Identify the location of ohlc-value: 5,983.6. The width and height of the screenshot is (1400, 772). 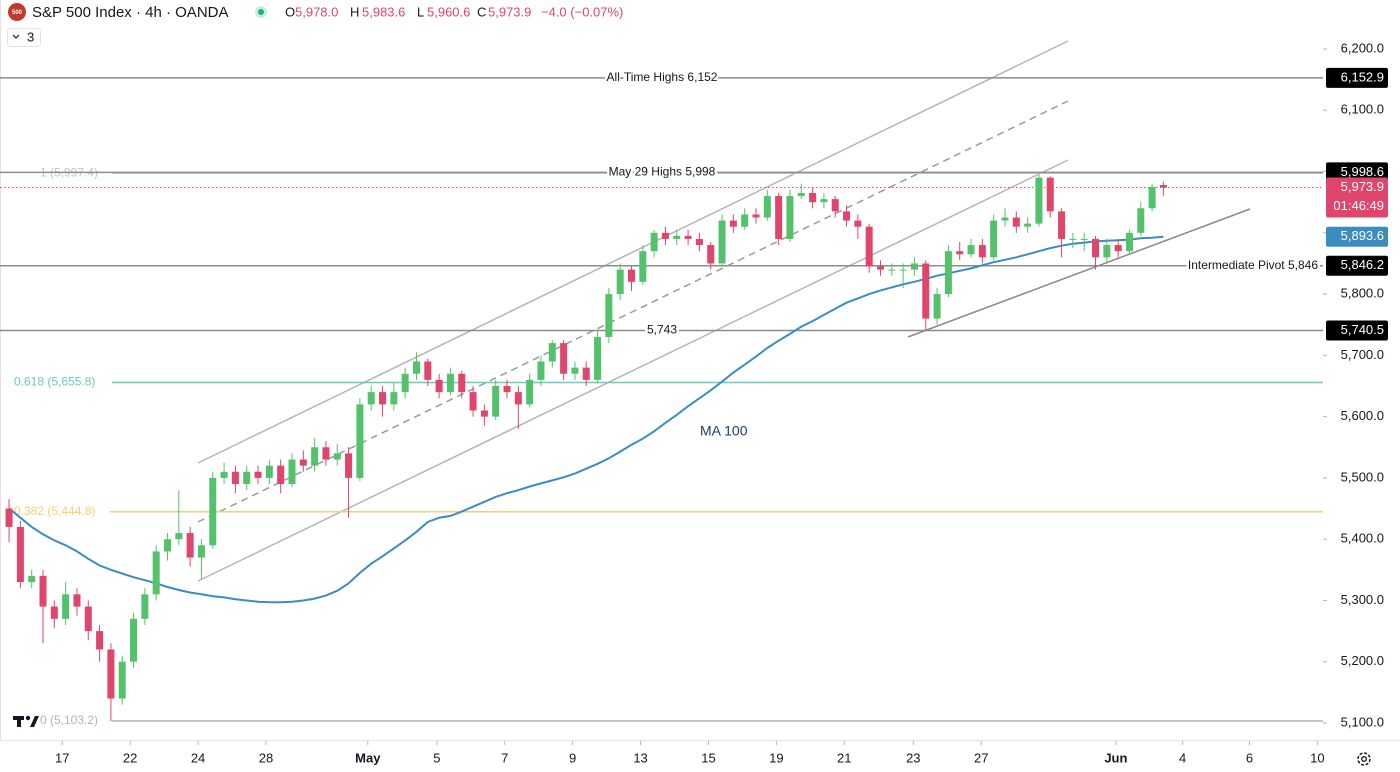
(383, 11).